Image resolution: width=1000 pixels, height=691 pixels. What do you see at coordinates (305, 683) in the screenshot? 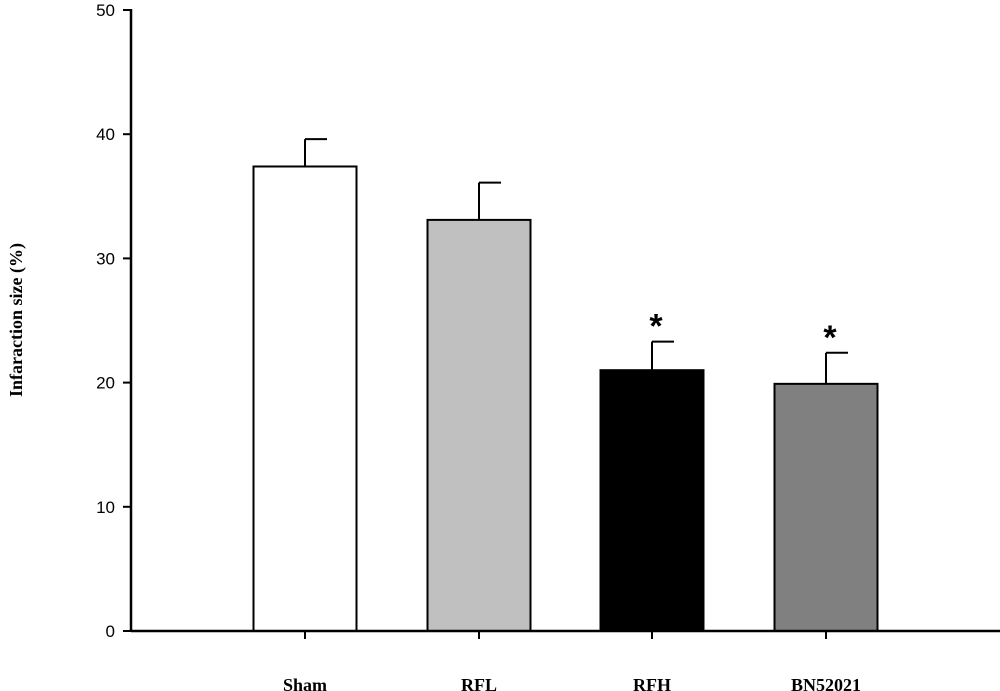
I see `x-tick-label: Sham` at bounding box center [305, 683].